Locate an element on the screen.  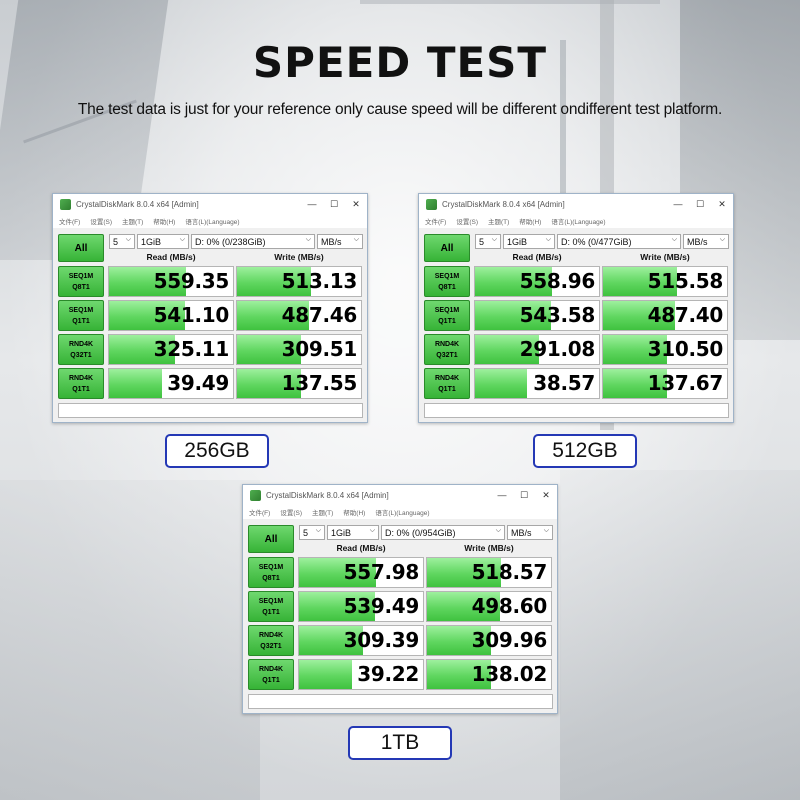
read-value: 309.39 is located at coordinates (381, 640).